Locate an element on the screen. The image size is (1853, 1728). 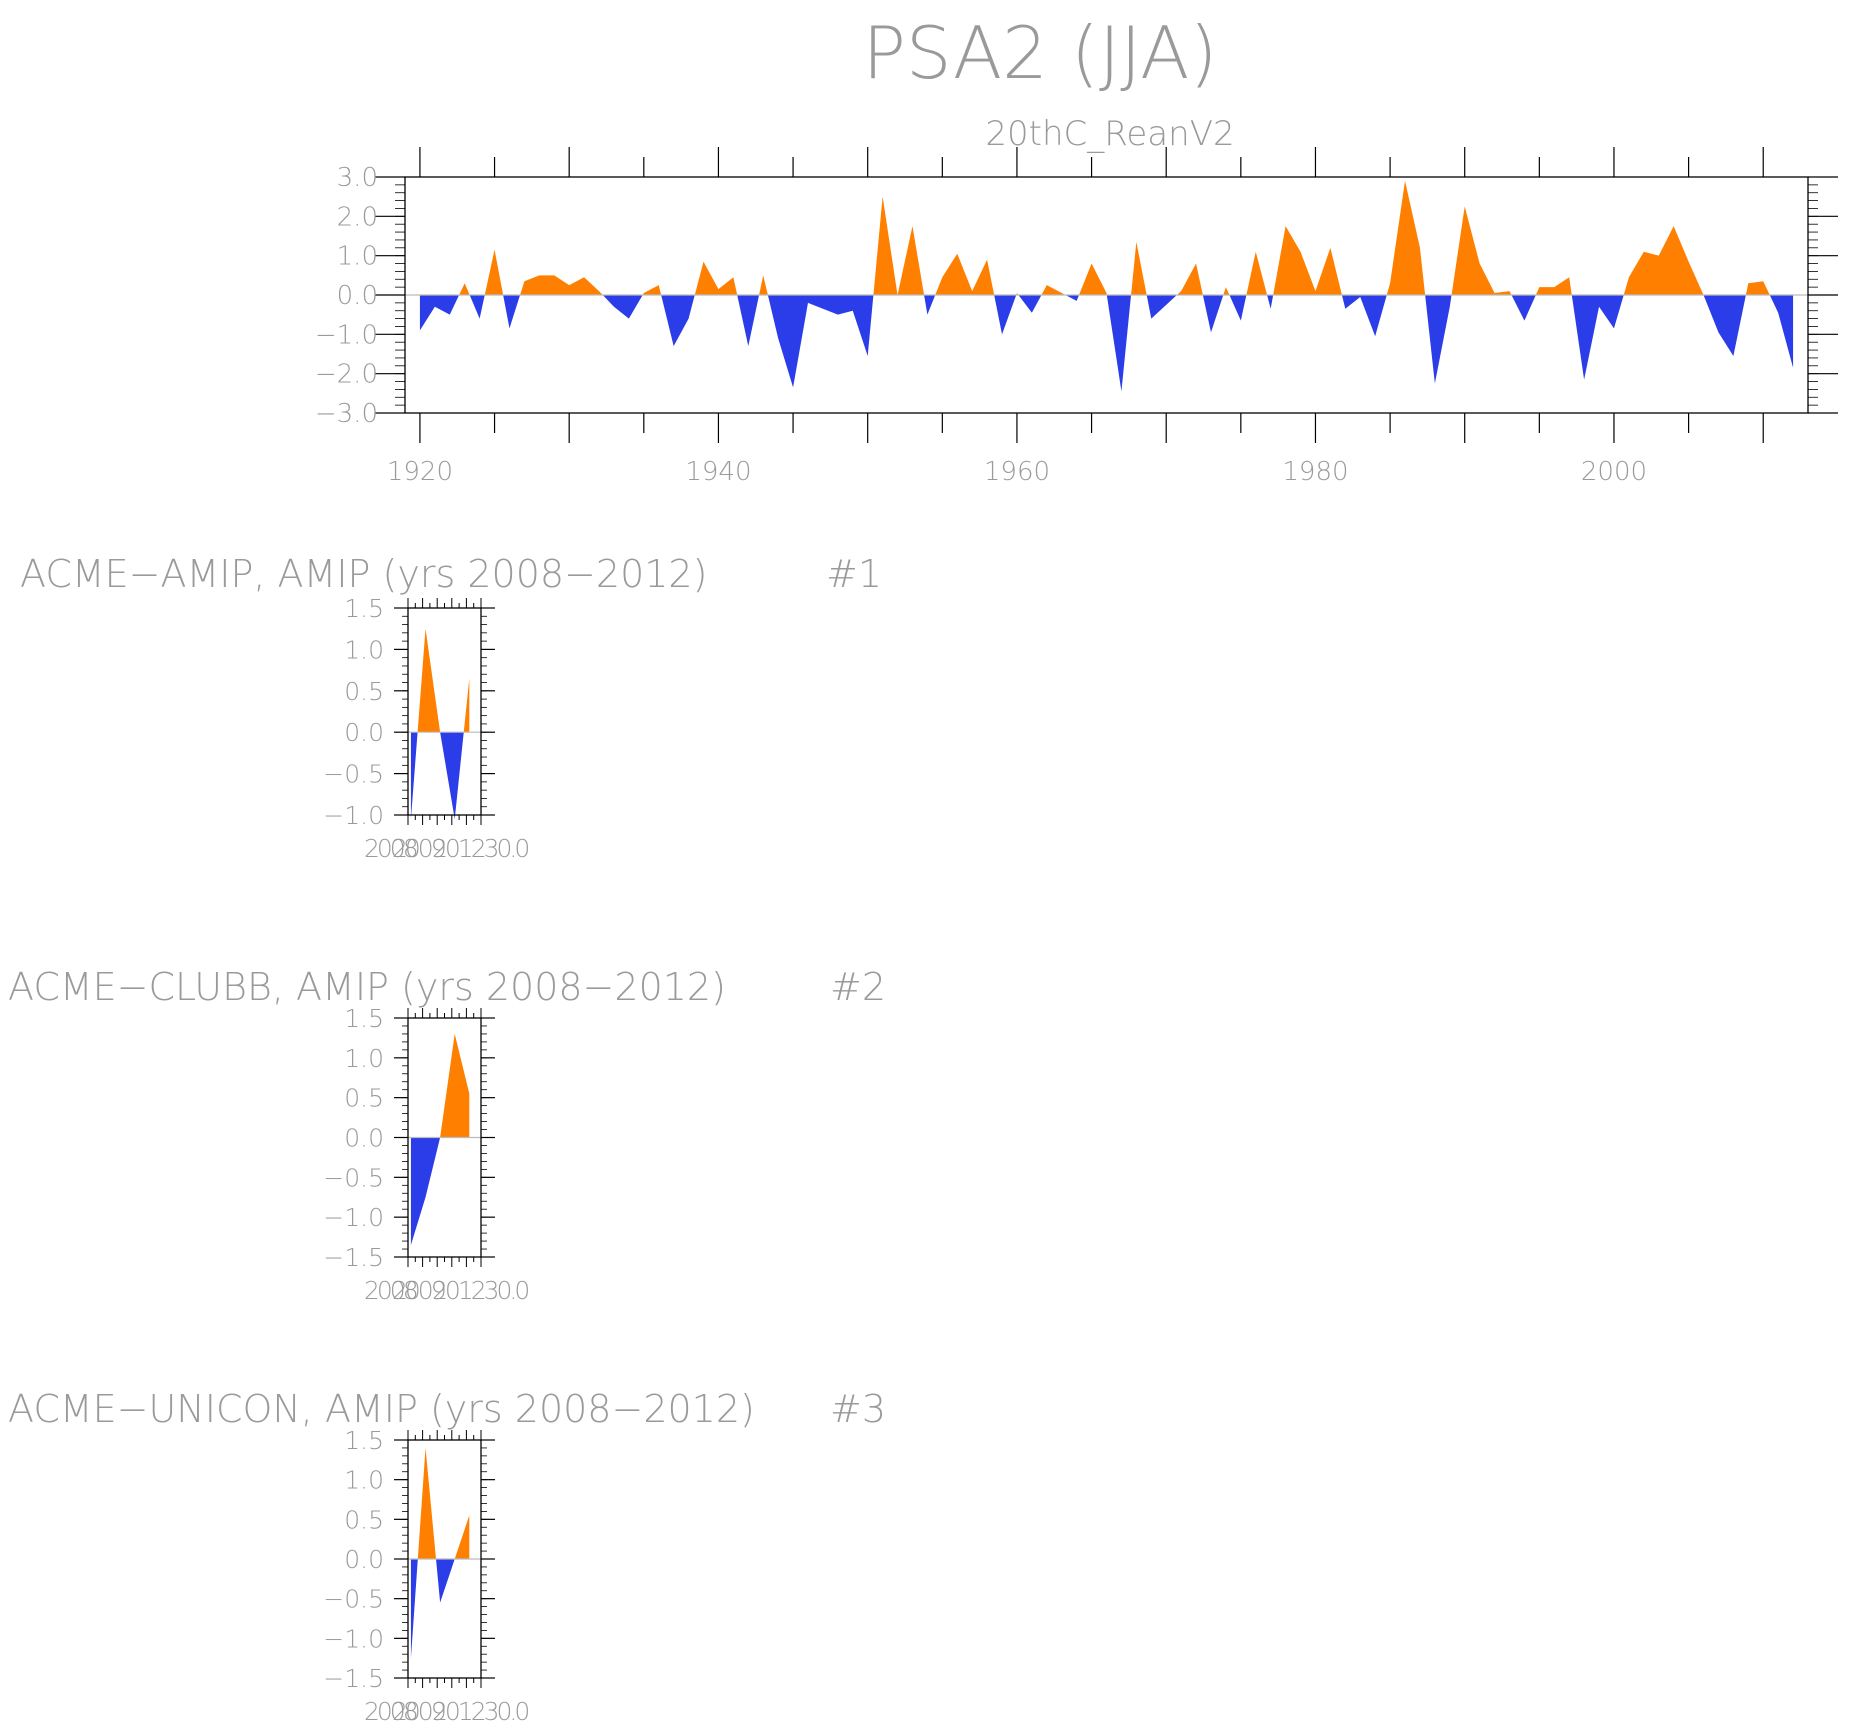
y-tick-label: 2.0 is located at coordinates (357, 217).